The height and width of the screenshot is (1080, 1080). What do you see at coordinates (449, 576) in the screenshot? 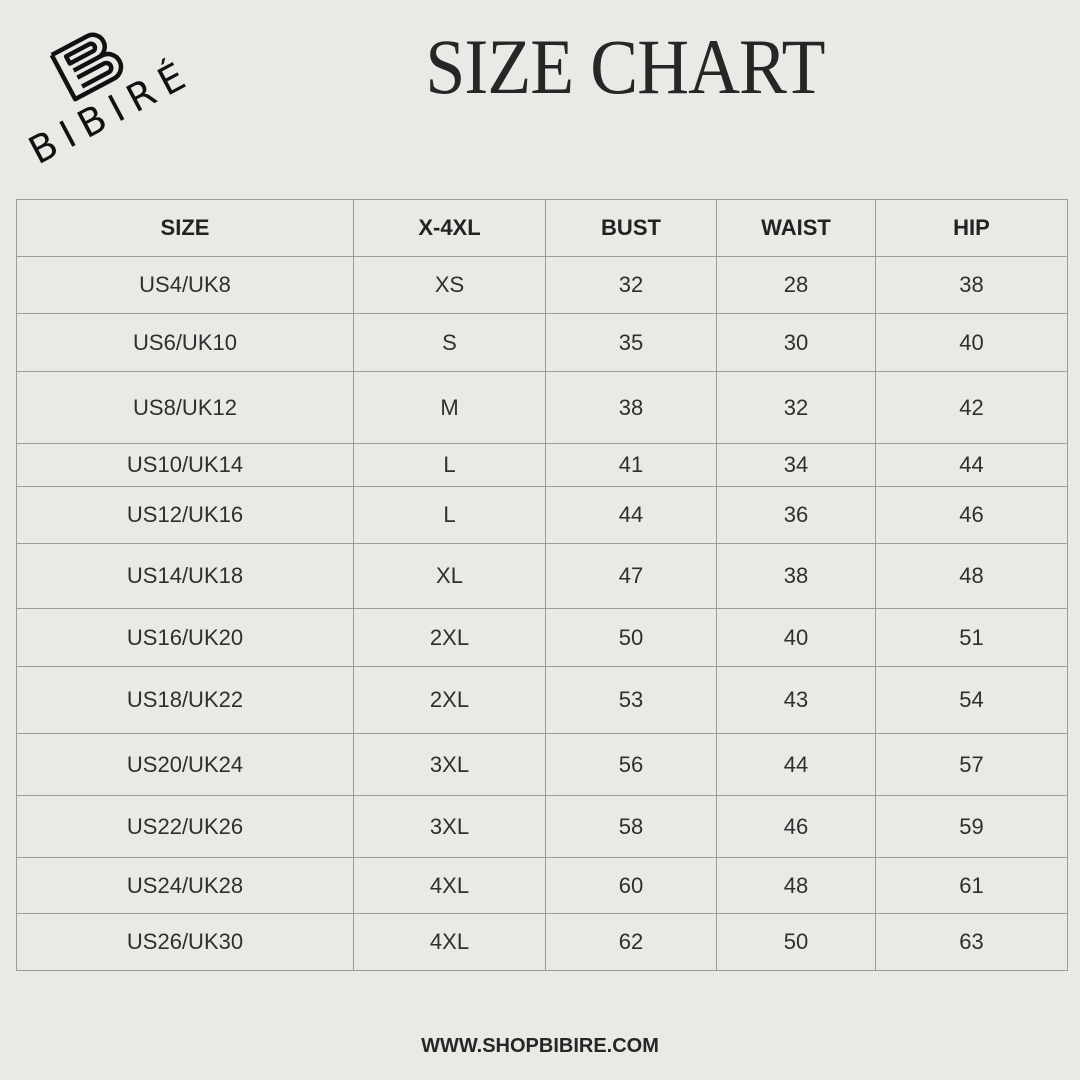
I see `table-cell: XL` at bounding box center [449, 576].